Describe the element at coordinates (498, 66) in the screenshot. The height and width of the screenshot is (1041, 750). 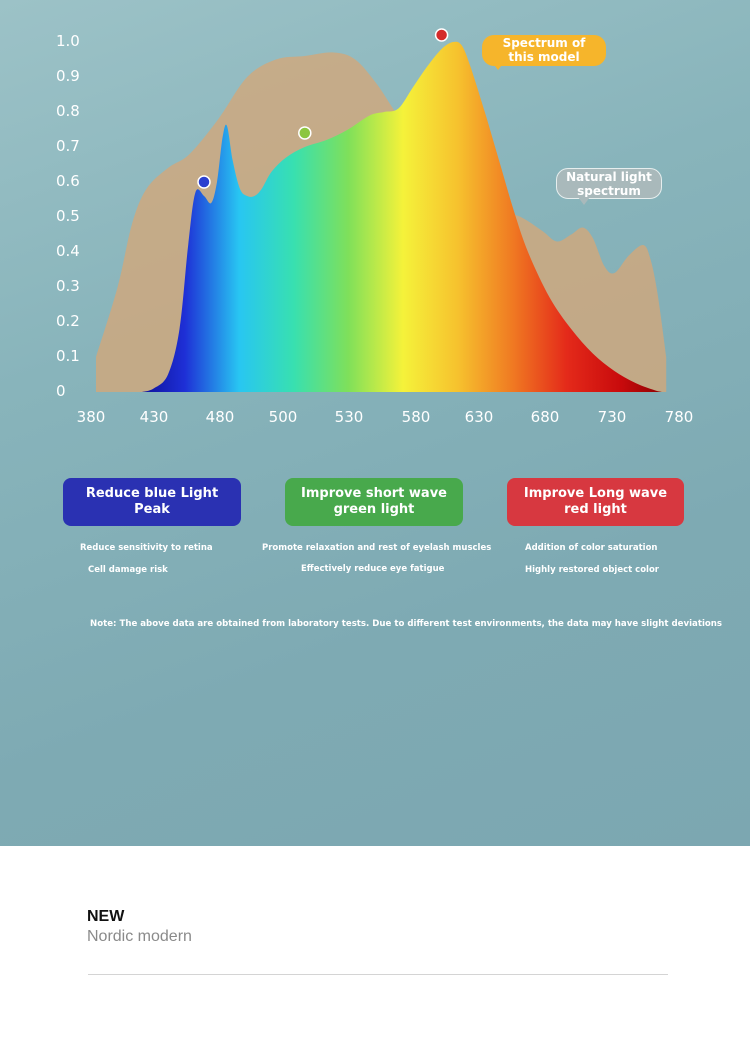
I see `callout-model-tail` at that location.